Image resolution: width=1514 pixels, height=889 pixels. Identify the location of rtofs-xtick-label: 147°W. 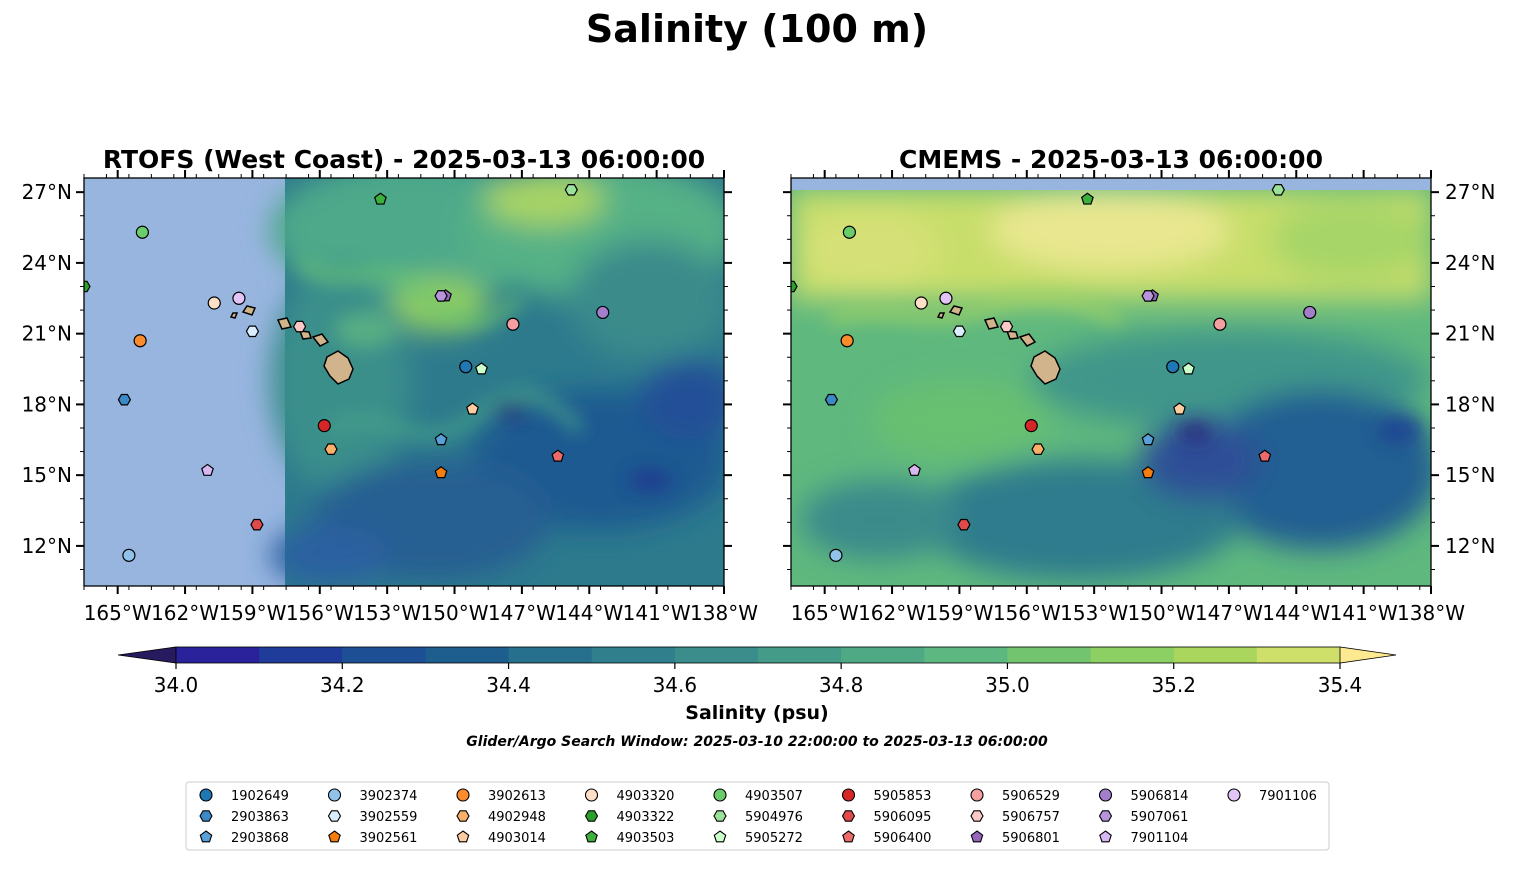
(522, 613).